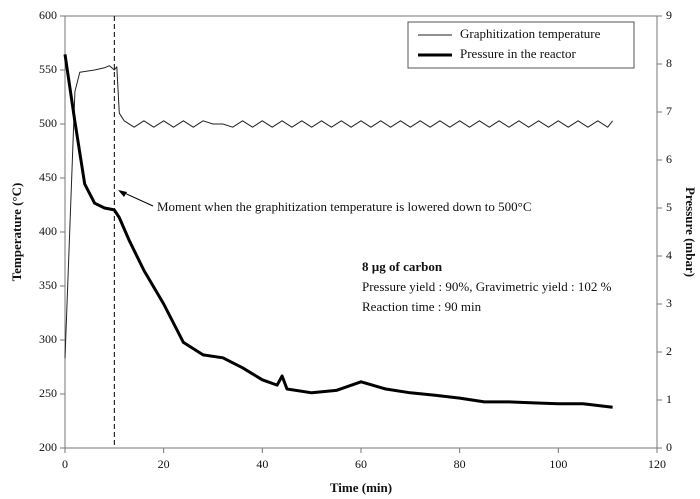  Describe the element at coordinates (521, 45) in the screenshot. I see `legend-box` at that location.